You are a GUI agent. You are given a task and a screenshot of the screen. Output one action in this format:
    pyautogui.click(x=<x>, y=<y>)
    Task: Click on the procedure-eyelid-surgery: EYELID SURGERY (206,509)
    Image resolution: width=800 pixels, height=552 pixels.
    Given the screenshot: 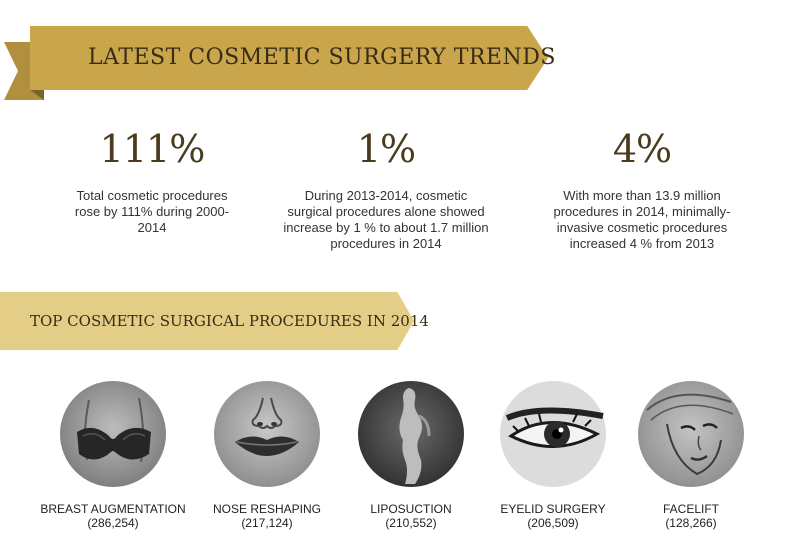 What is the action you would take?
    pyautogui.click(x=553, y=455)
    